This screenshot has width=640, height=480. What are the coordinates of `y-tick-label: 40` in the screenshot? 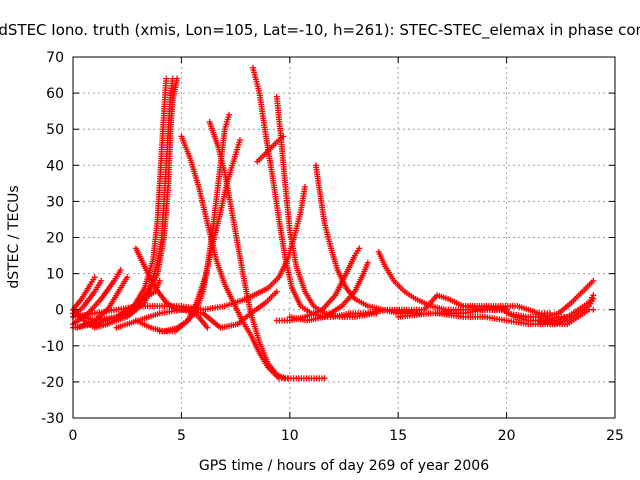 It's located at (55, 166).